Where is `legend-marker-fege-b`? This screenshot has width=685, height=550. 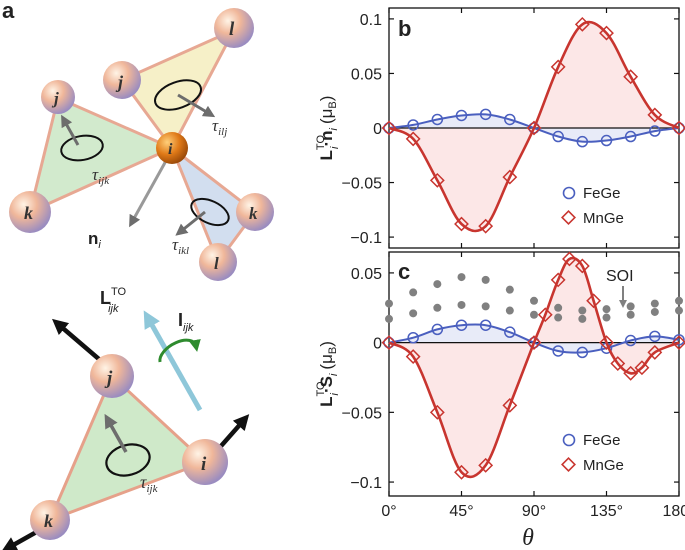 legend-marker-fege-b is located at coordinates (569, 193).